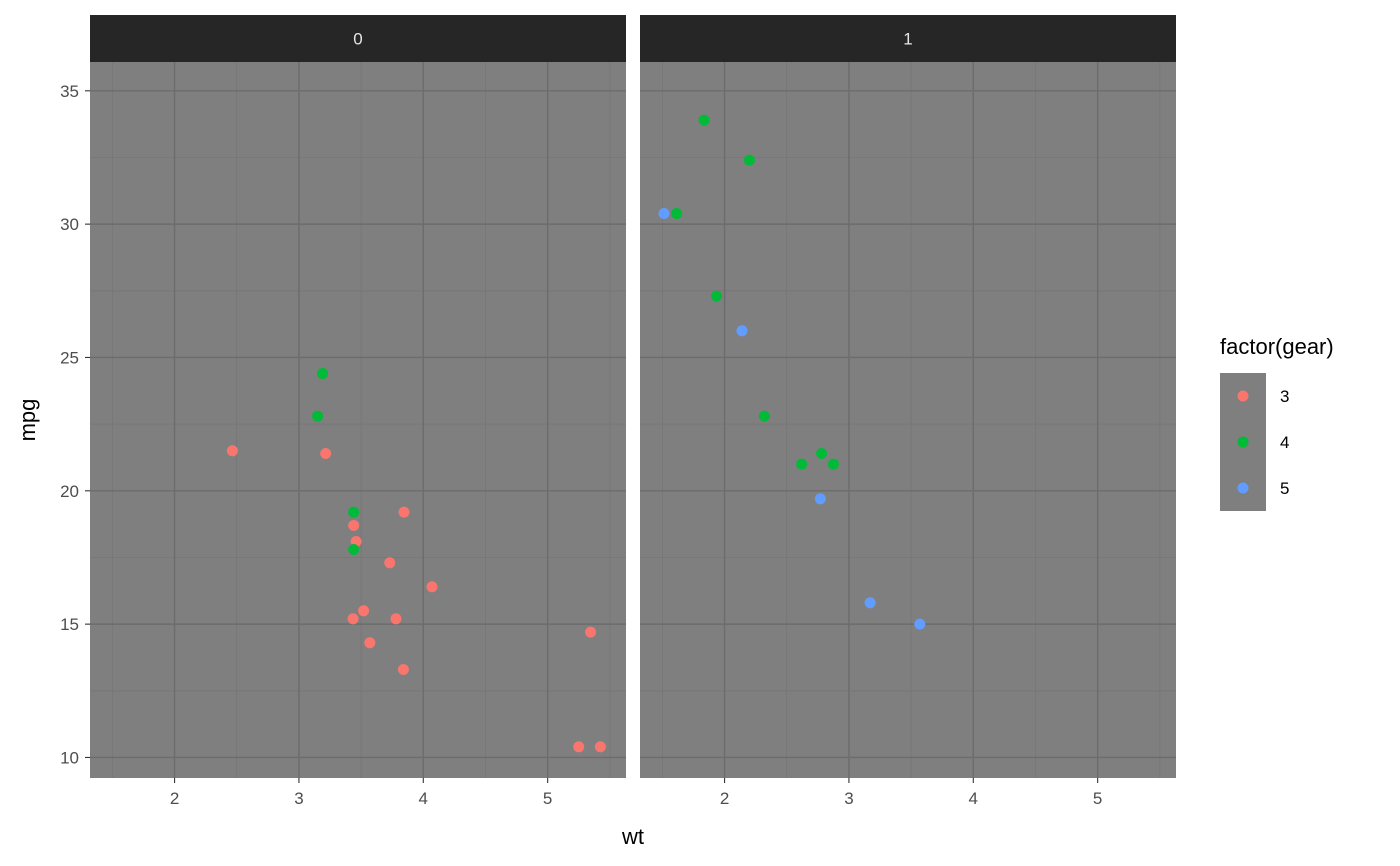 Image resolution: width=1400 pixels, height=866 pixels. What do you see at coordinates (1284, 442) in the screenshot?
I see `legend-item-label: 4` at bounding box center [1284, 442].